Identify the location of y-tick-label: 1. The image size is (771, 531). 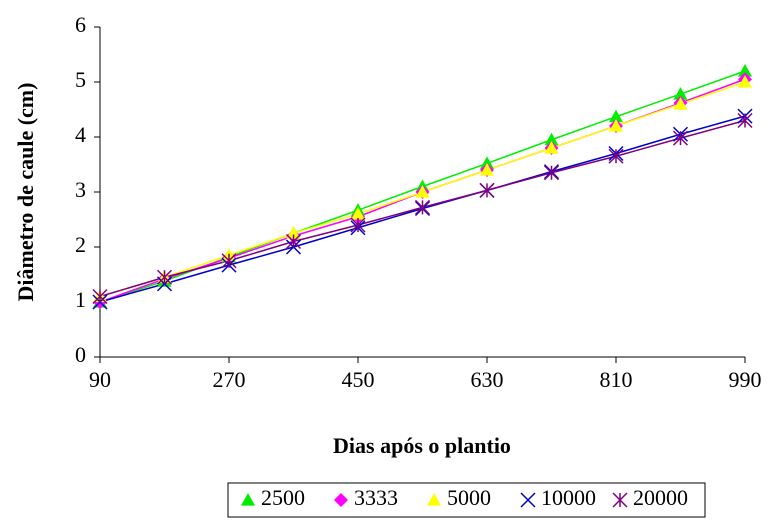
(80, 299).